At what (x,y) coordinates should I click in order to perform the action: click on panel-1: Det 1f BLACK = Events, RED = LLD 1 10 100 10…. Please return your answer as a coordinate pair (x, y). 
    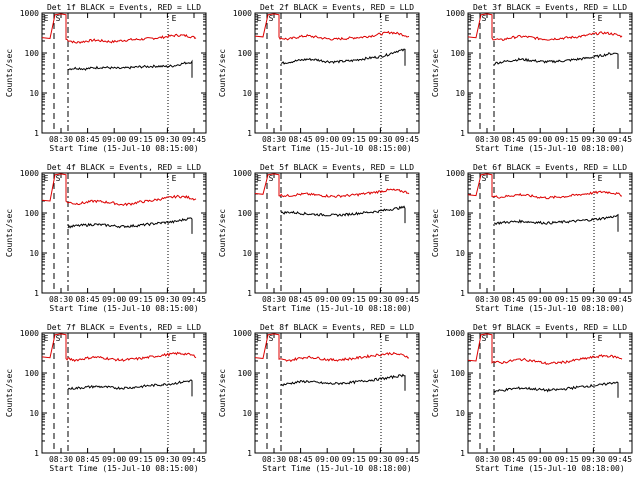
    Looking at the image, I should click on (106, 78).